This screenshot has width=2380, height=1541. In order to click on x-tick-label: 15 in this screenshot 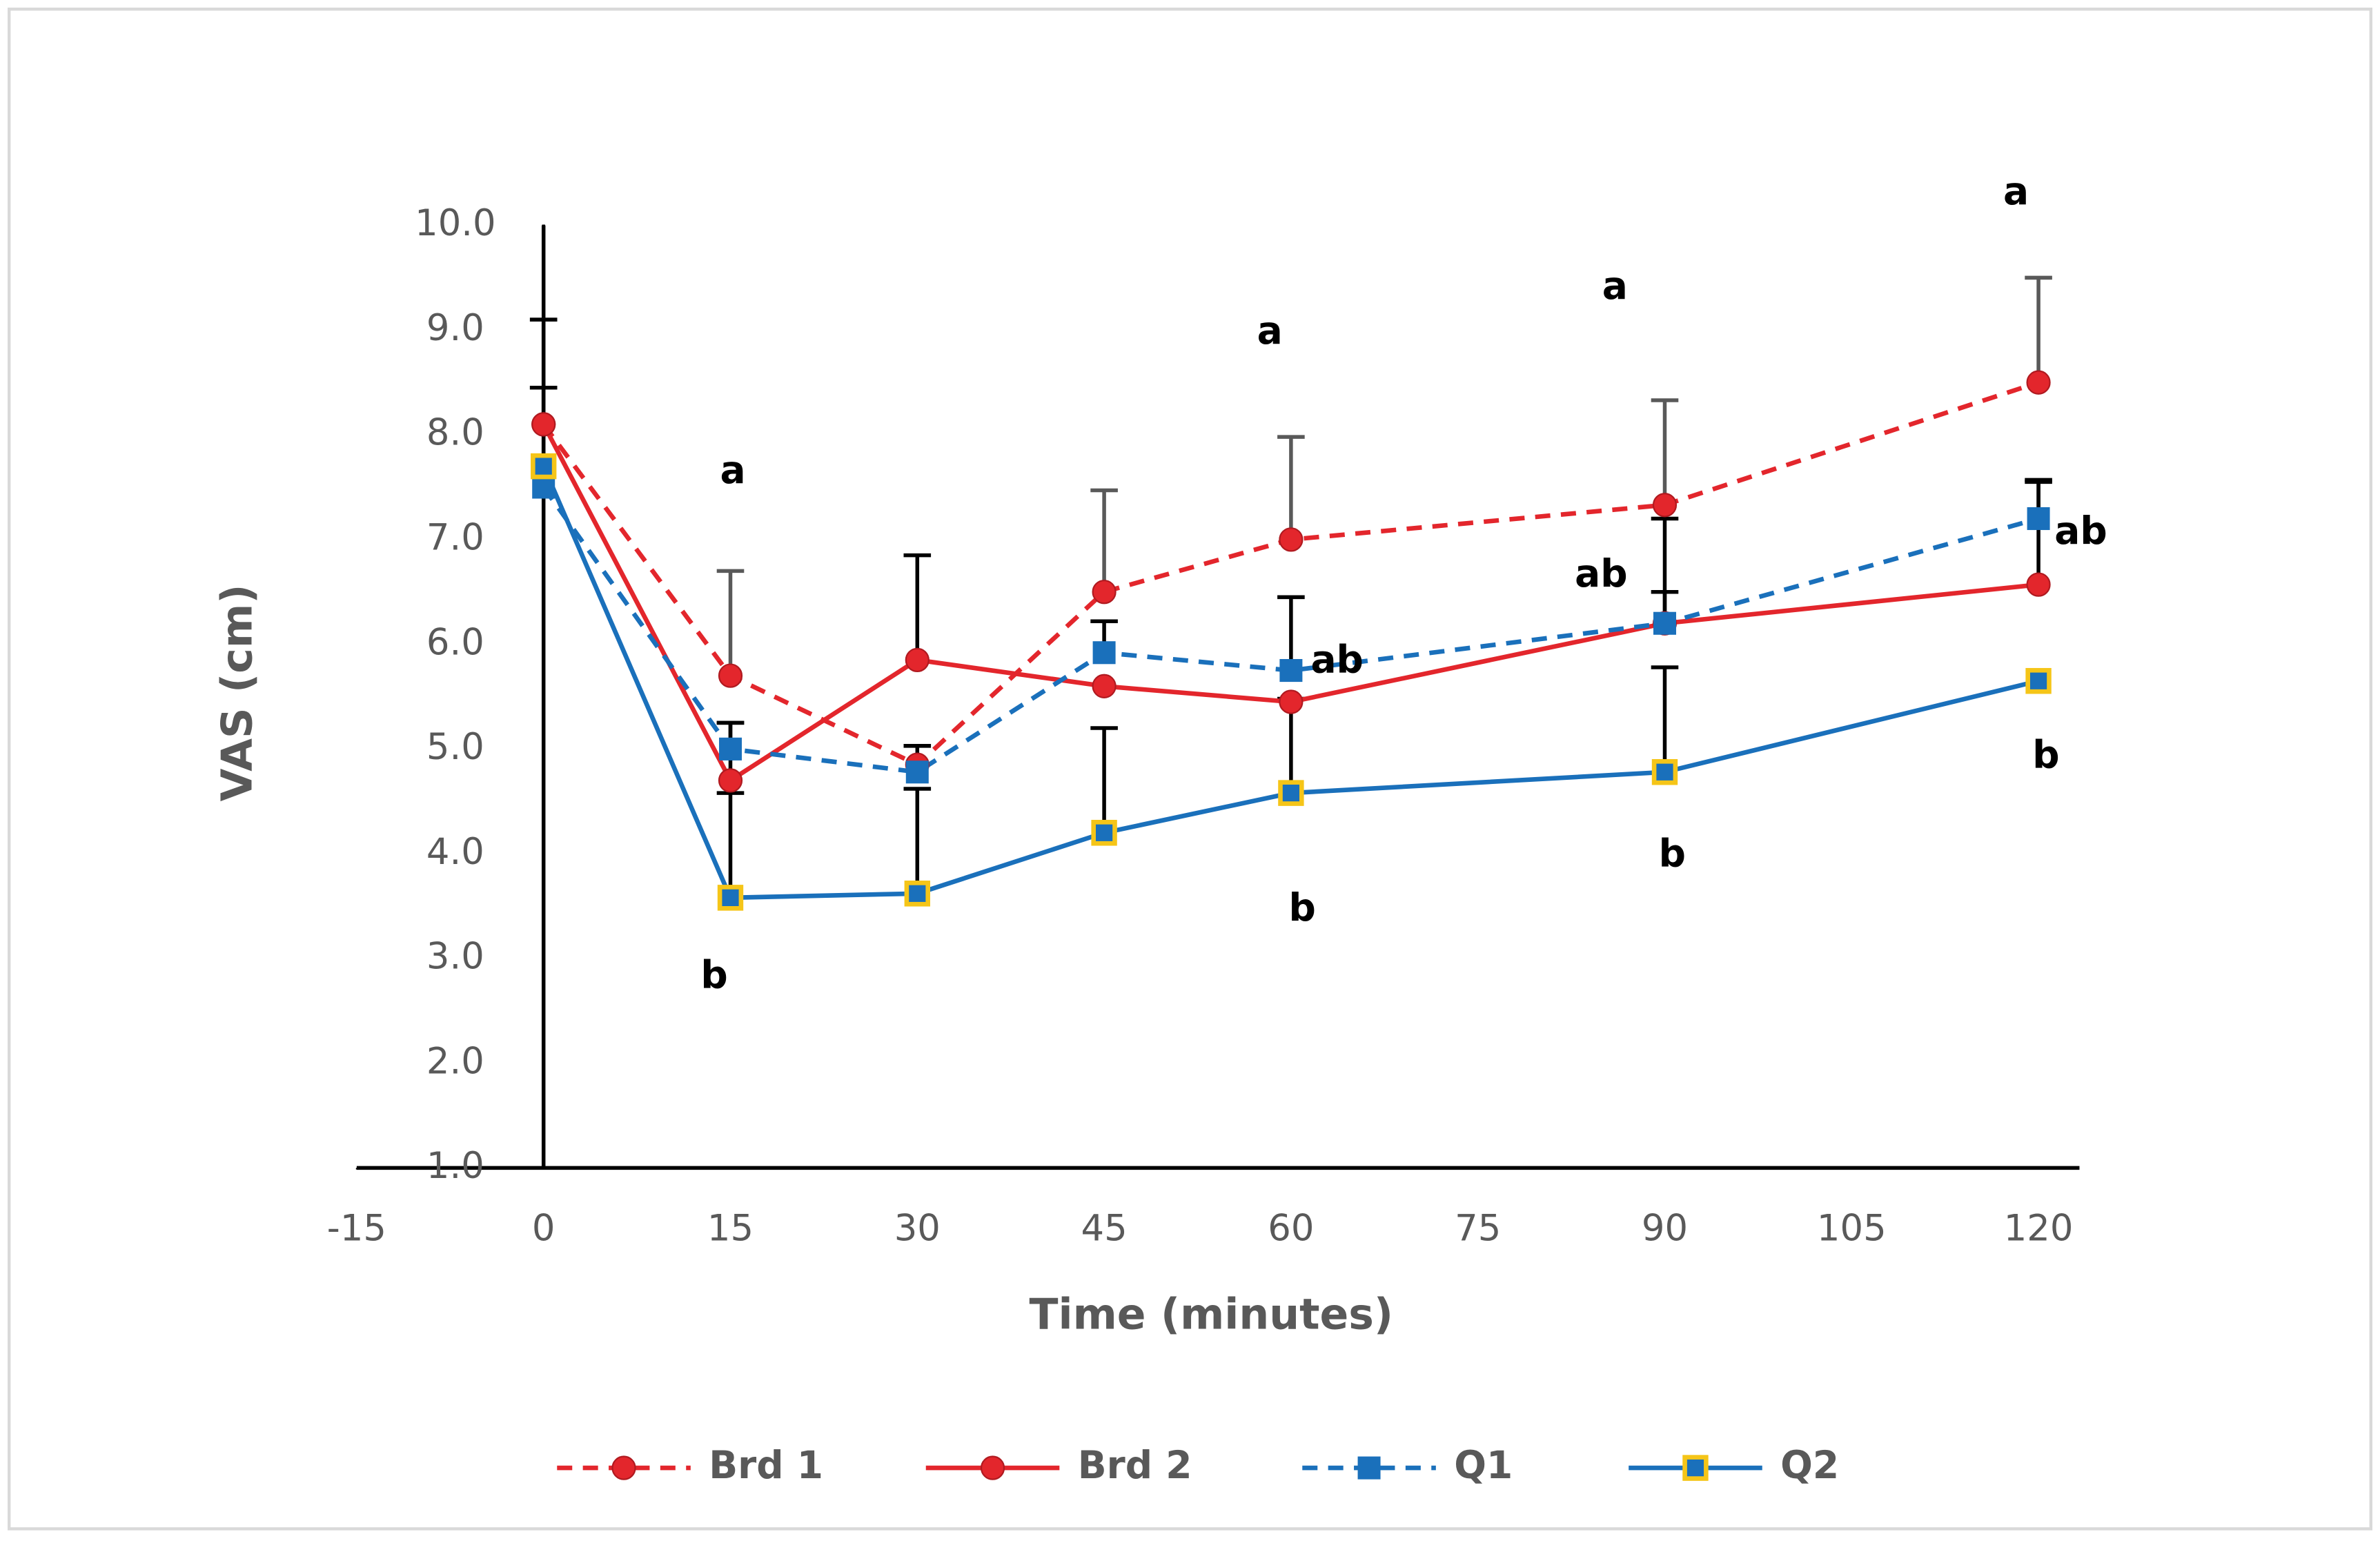, I will do `click(730, 1228)`.